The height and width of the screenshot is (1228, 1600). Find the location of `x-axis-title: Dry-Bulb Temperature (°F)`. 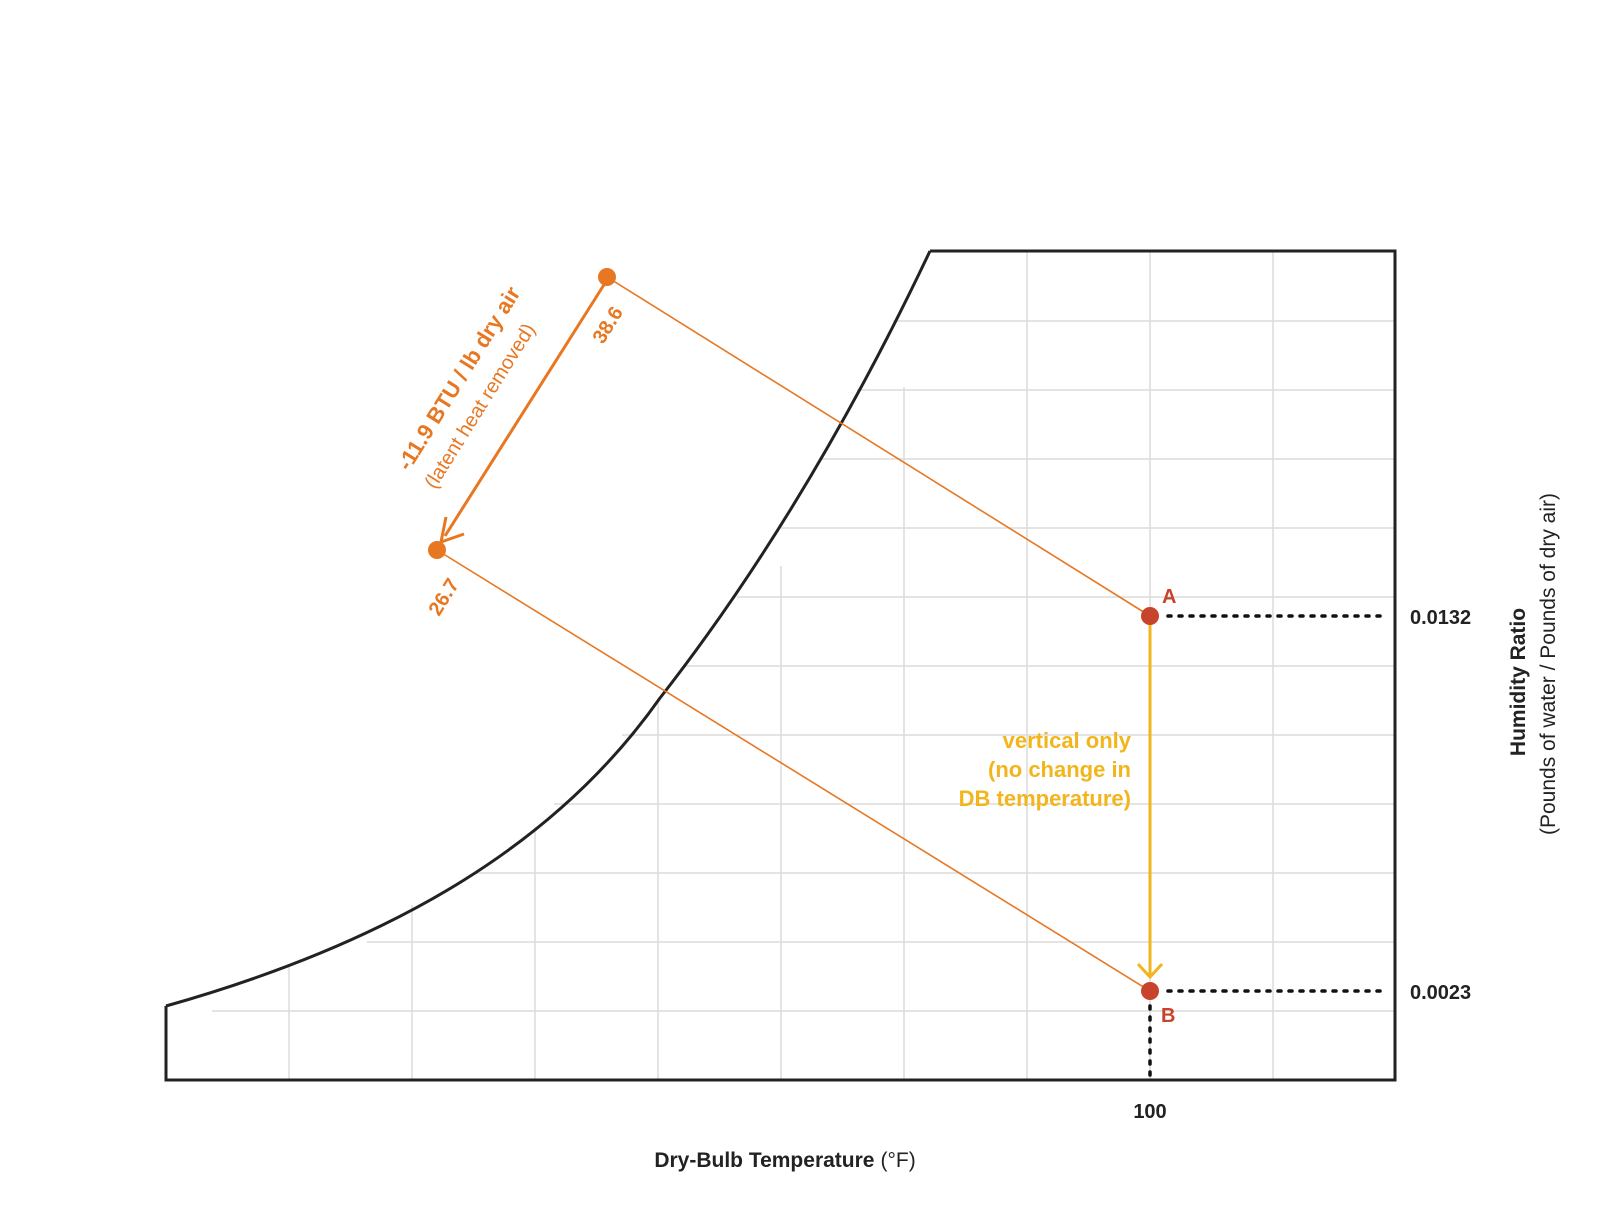

x-axis-title: Dry-Bulb Temperature (°F) is located at coordinates (784, 1160).